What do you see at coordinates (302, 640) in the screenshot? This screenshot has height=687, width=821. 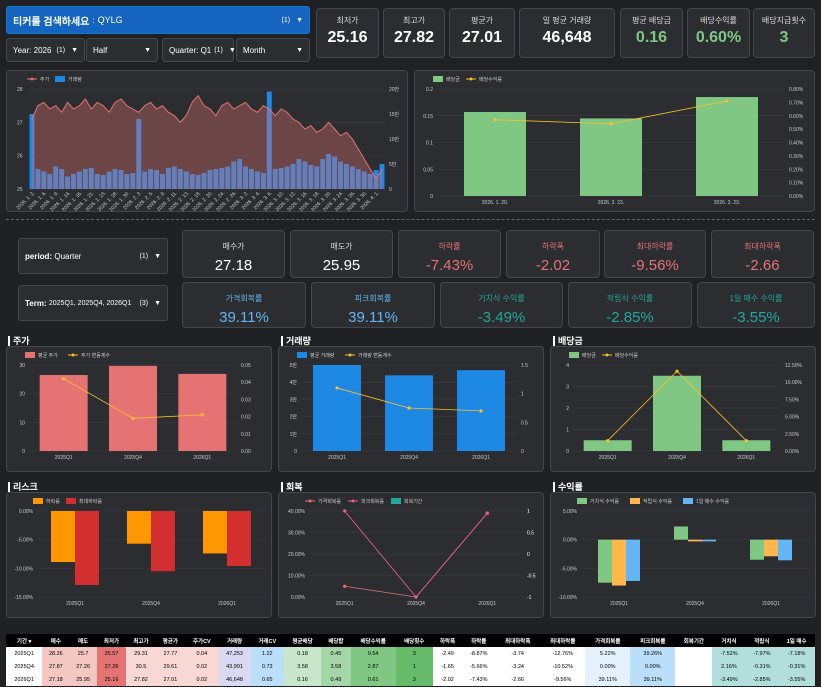 I see `table-header-cell: 평균배당` at bounding box center [302, 640].